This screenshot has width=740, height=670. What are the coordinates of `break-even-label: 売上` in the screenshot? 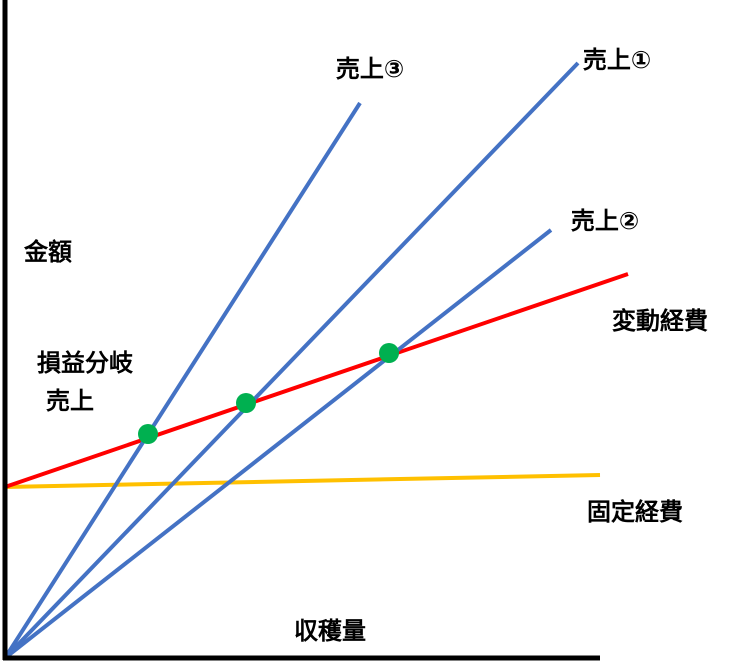 It's located at (70, 401).